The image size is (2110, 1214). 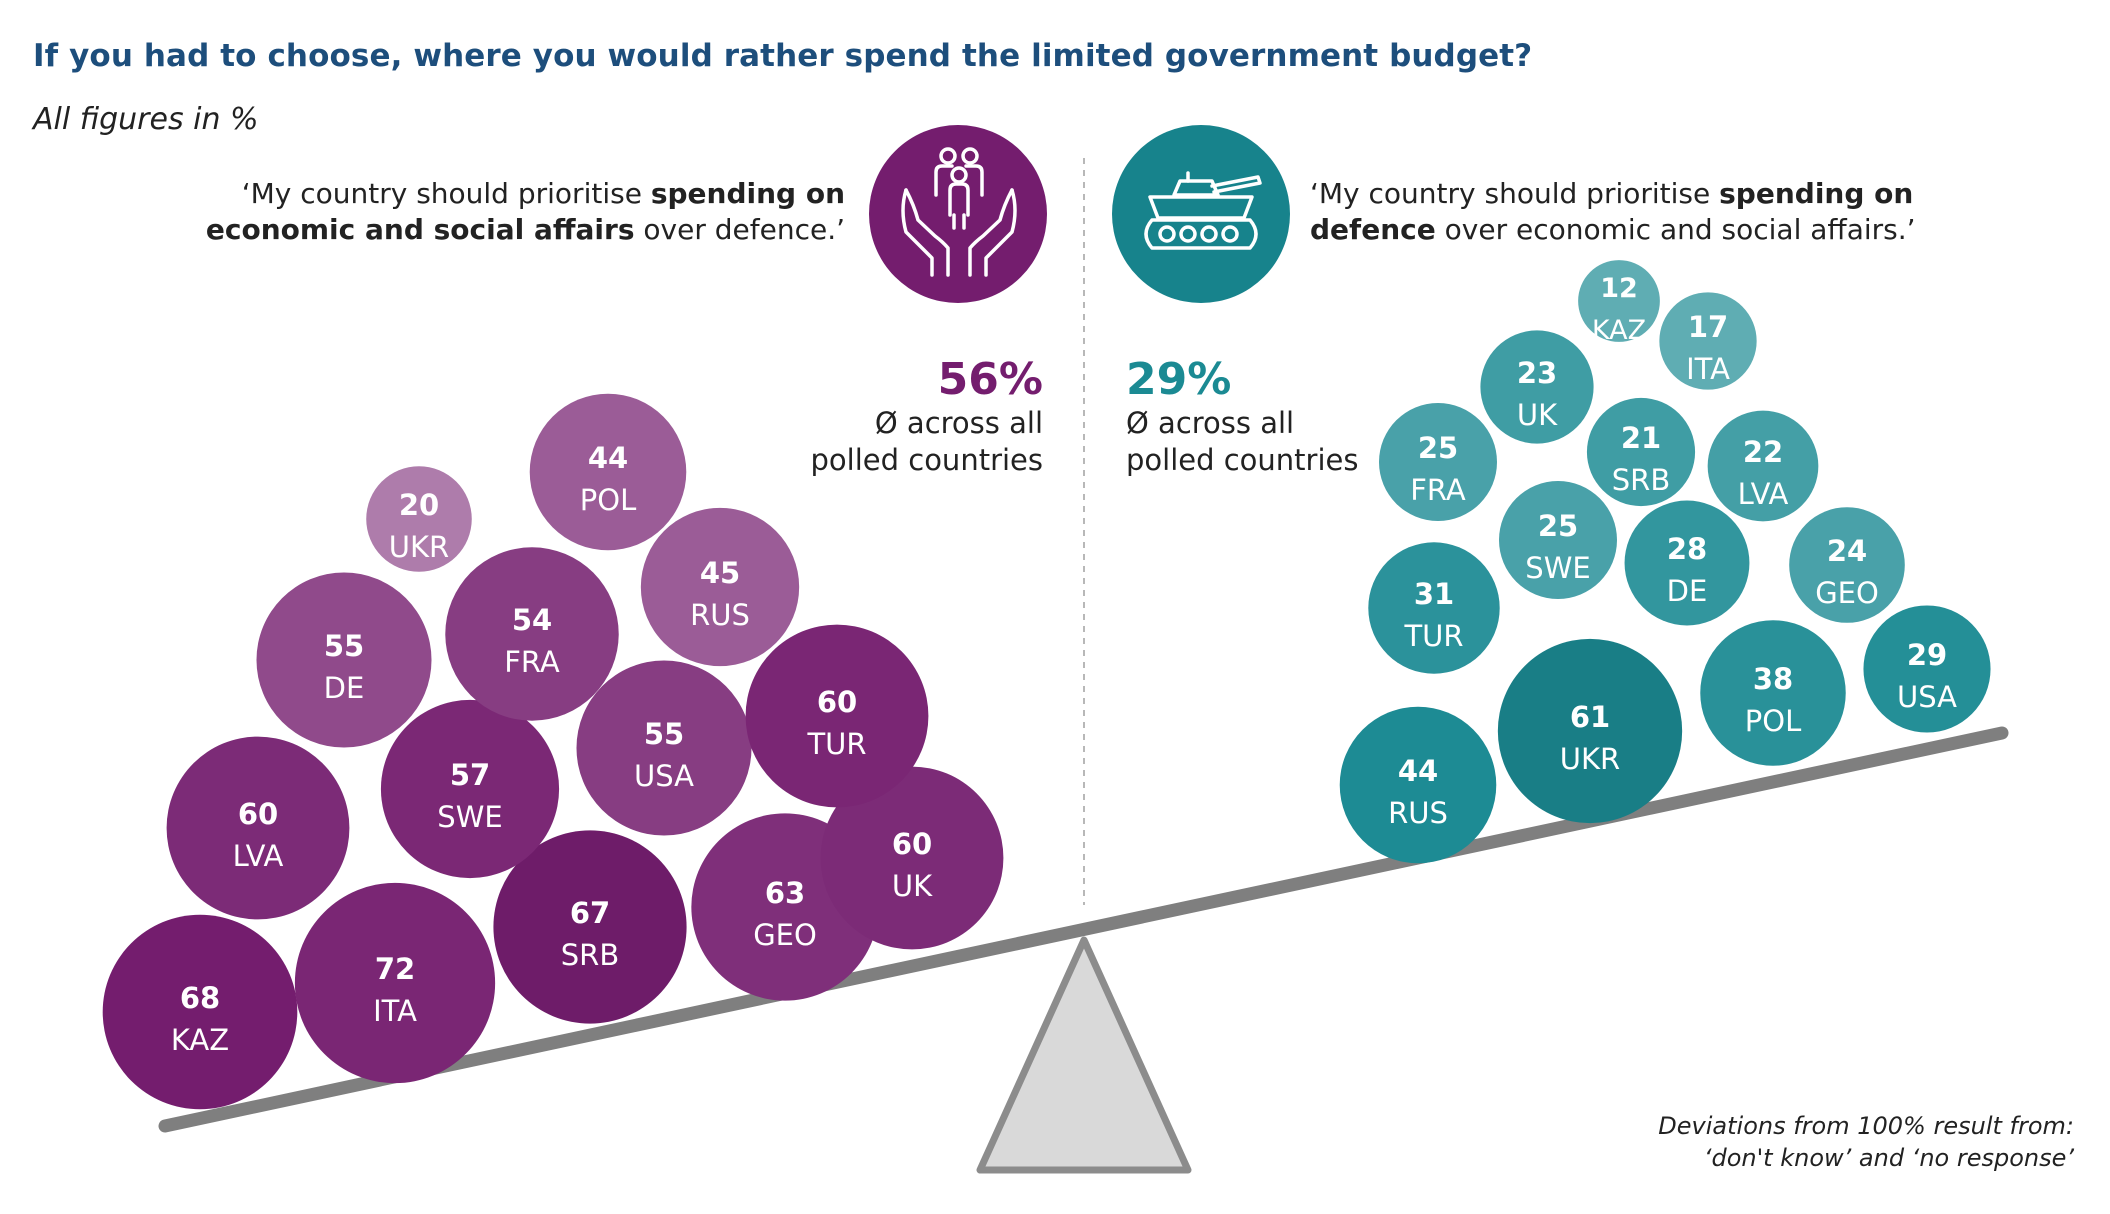 I want to click on right-average-label-2: polled countries, so click(x=1242, y=460).